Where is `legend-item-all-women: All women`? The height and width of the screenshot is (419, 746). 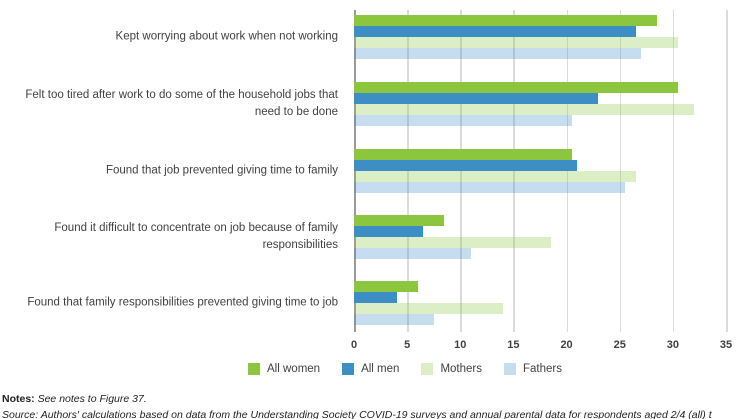 legend-item-all-women: All women is located at coordinates (284, 369).